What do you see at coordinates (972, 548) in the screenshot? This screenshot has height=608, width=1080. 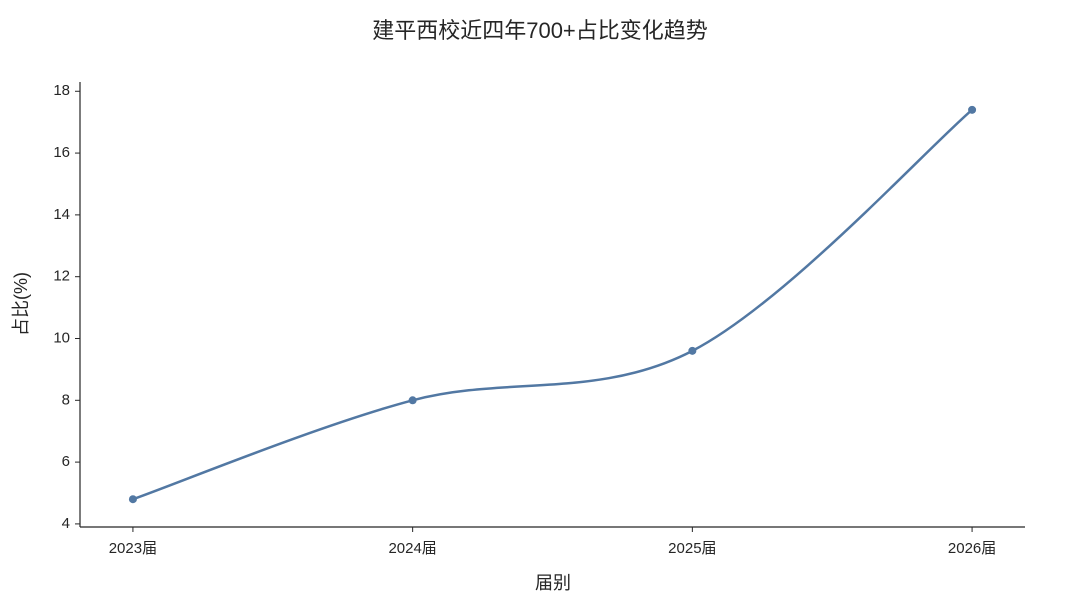 I see `x-tick-label: 2026届` at bounding box center [972, 548].